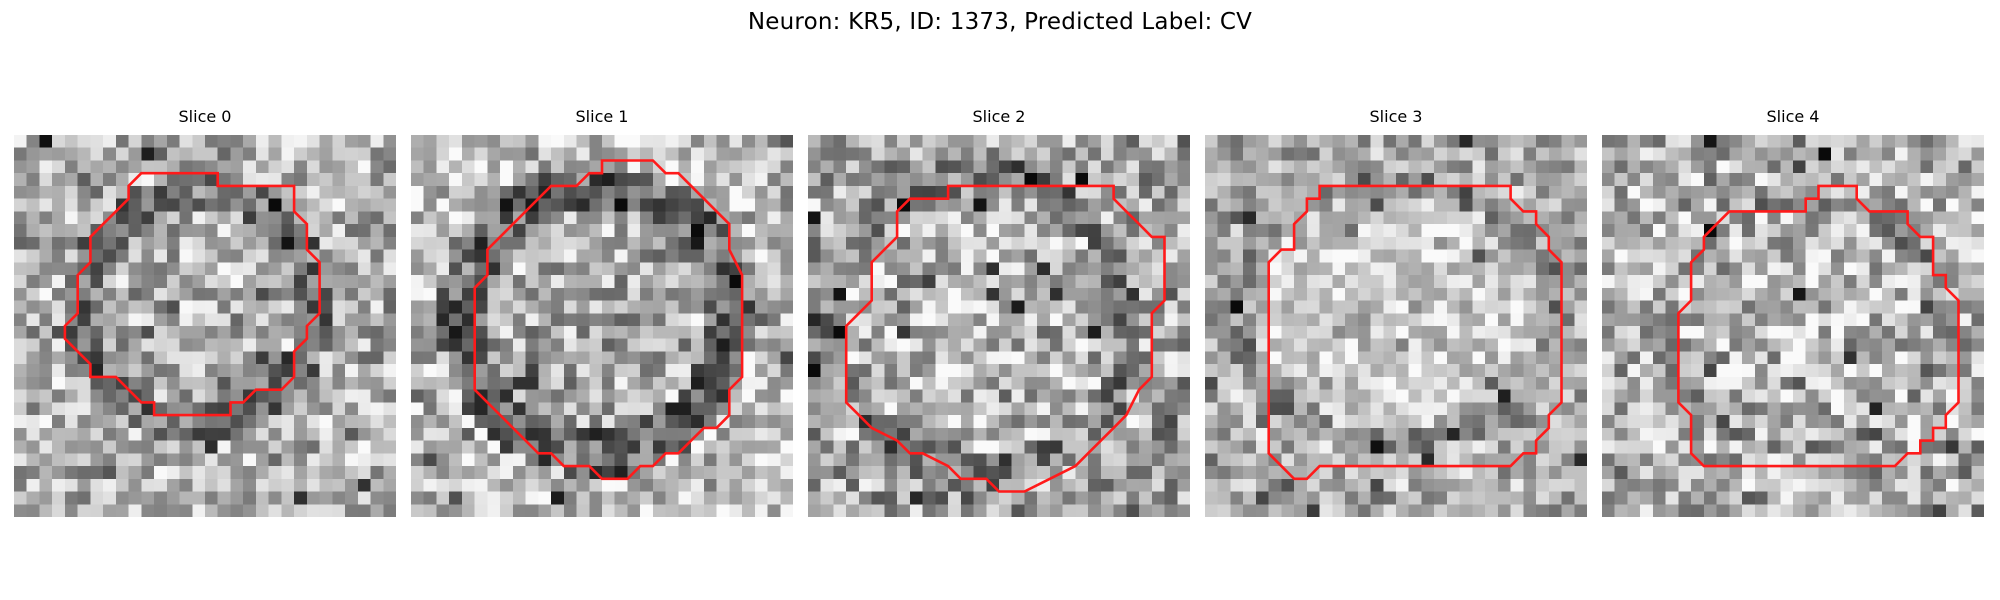  I want to click on slice-panel-1: Slice 1, so click(602, 312).